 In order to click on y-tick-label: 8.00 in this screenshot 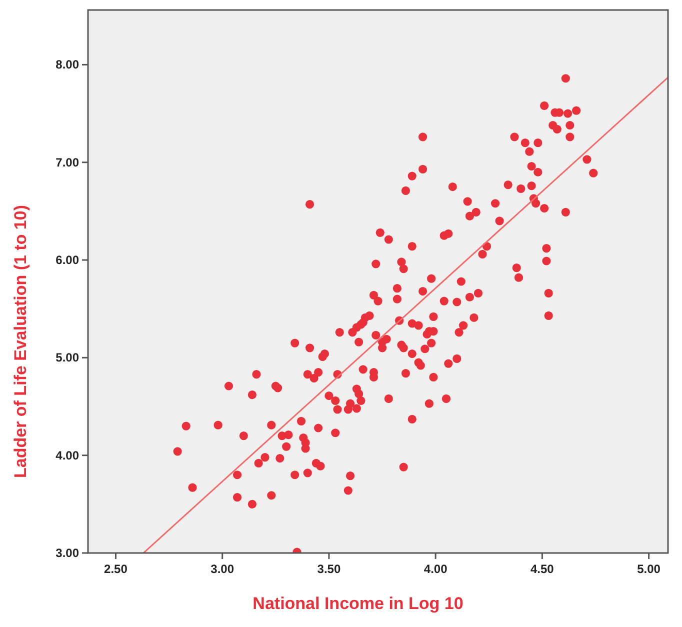, I will do `click(68, 65)`.